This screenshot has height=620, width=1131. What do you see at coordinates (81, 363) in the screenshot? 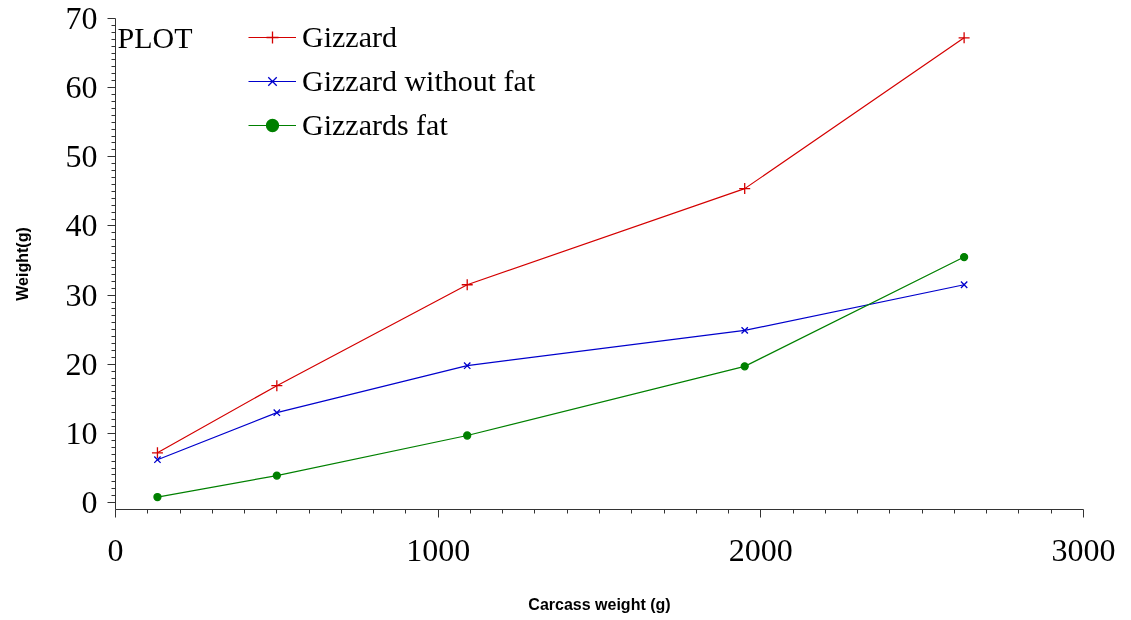
I see `y-tick-label: 20` at bounding box center [81, 363].